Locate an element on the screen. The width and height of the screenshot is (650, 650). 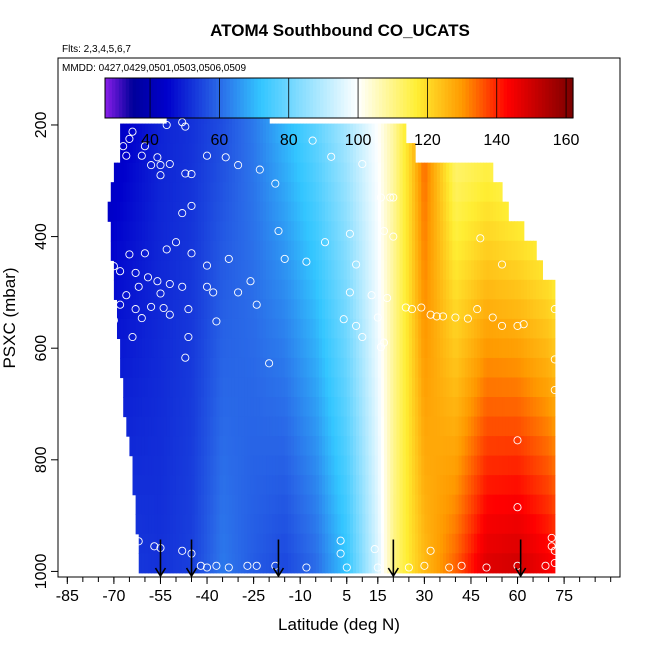
x-tick-label: -70 is located at coordinates (113, 596).